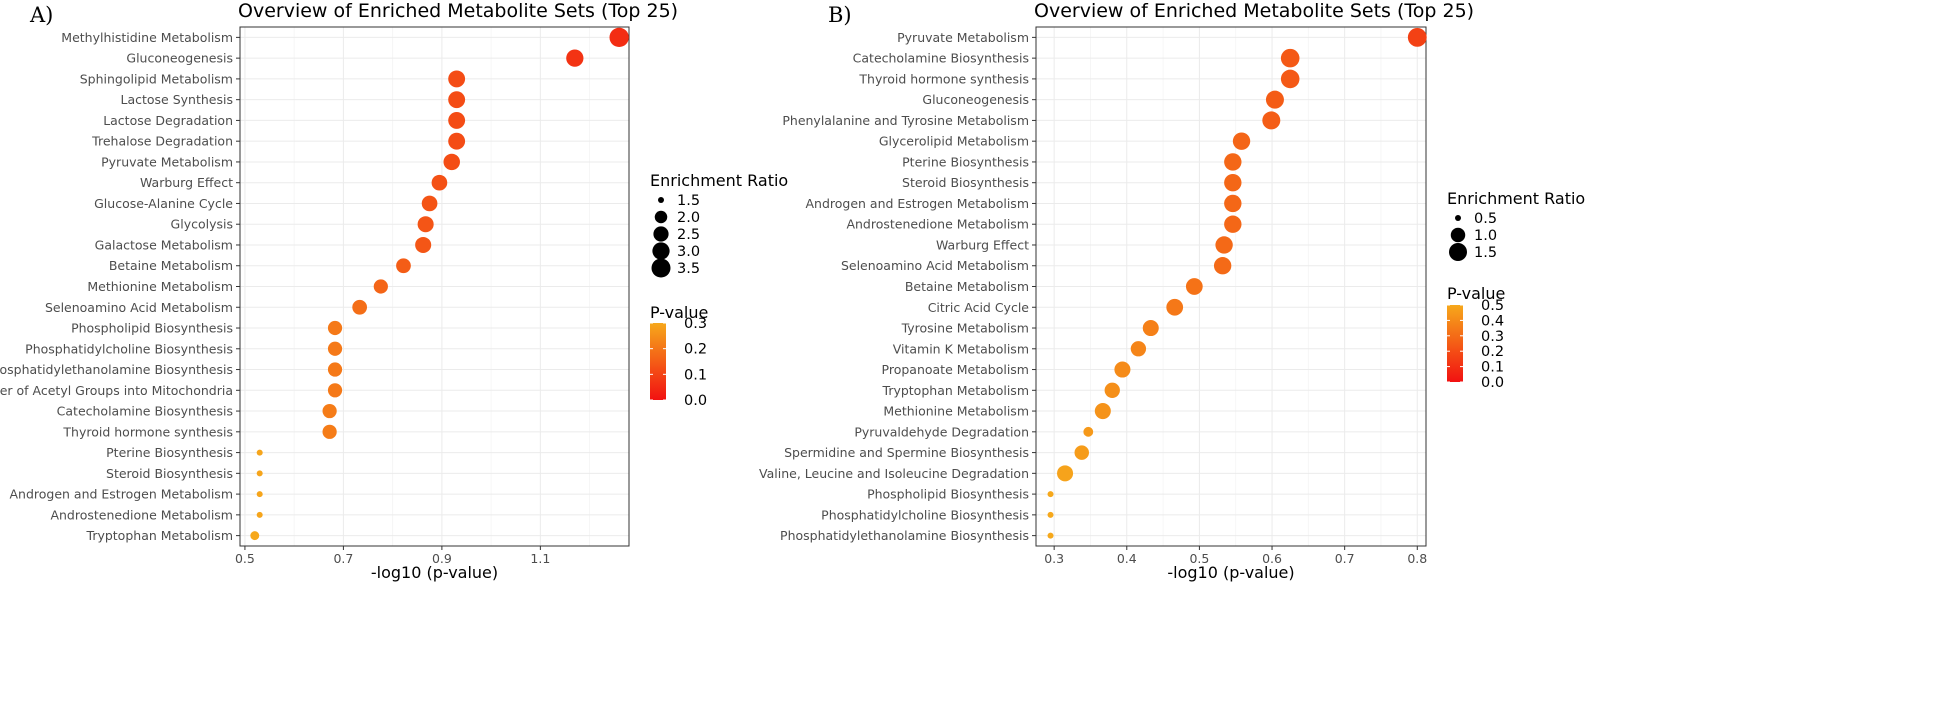 The image size is (1951, 725). I want to click on panel-label: B), so click(840, 15).